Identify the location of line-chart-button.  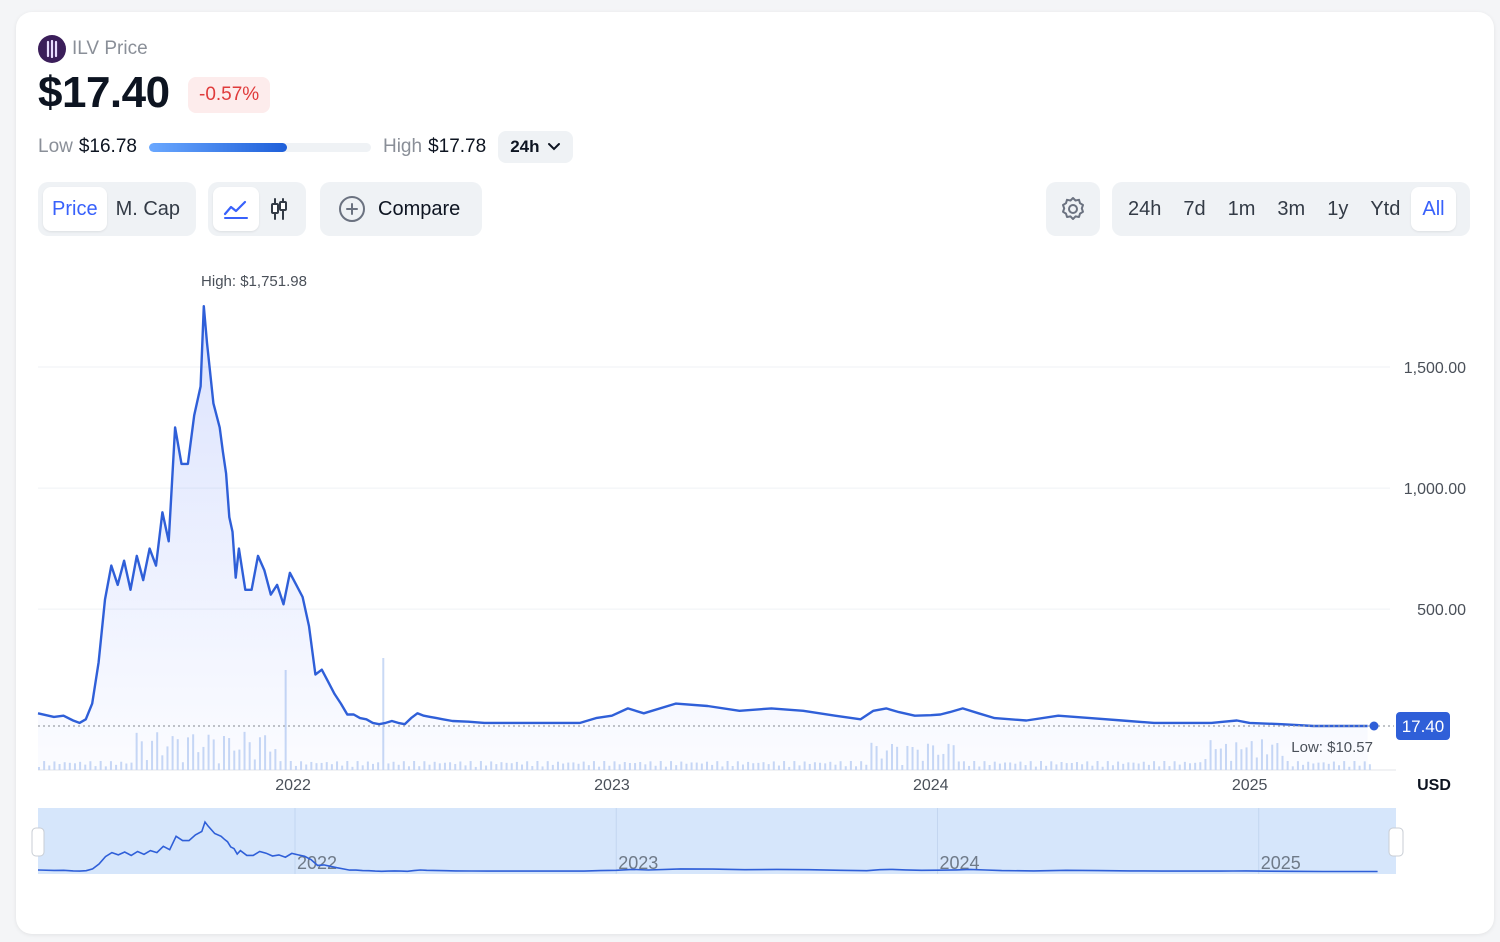
(236, 209).